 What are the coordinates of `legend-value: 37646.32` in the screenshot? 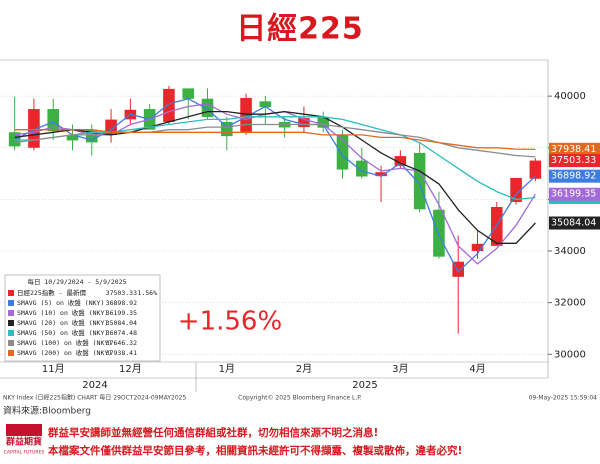 It's located at (121, 343).